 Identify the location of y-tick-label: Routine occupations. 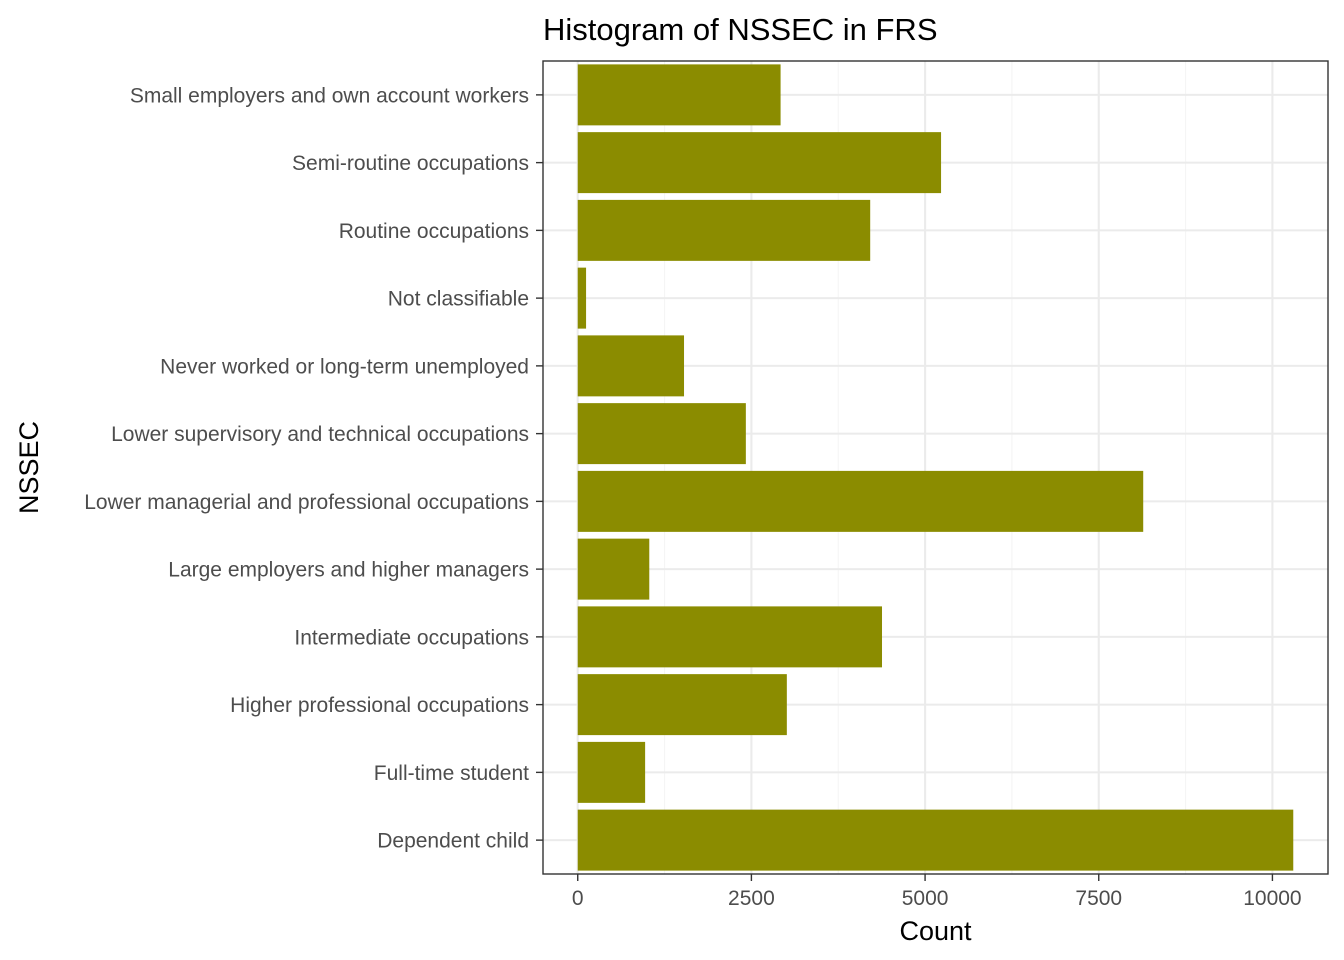
(434, 231).